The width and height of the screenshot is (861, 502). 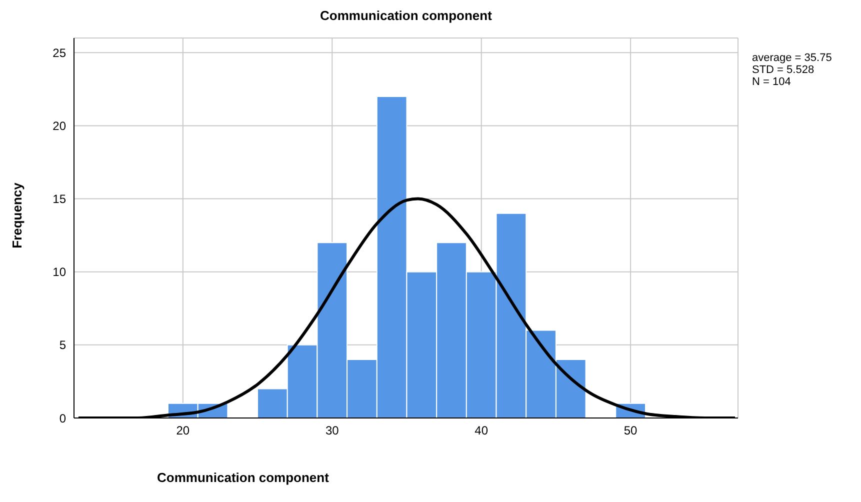 What do you see at coordinates (59, 272) in the screenshot?
I see `y-tick-label: 10` at bounding box center [59, 272].